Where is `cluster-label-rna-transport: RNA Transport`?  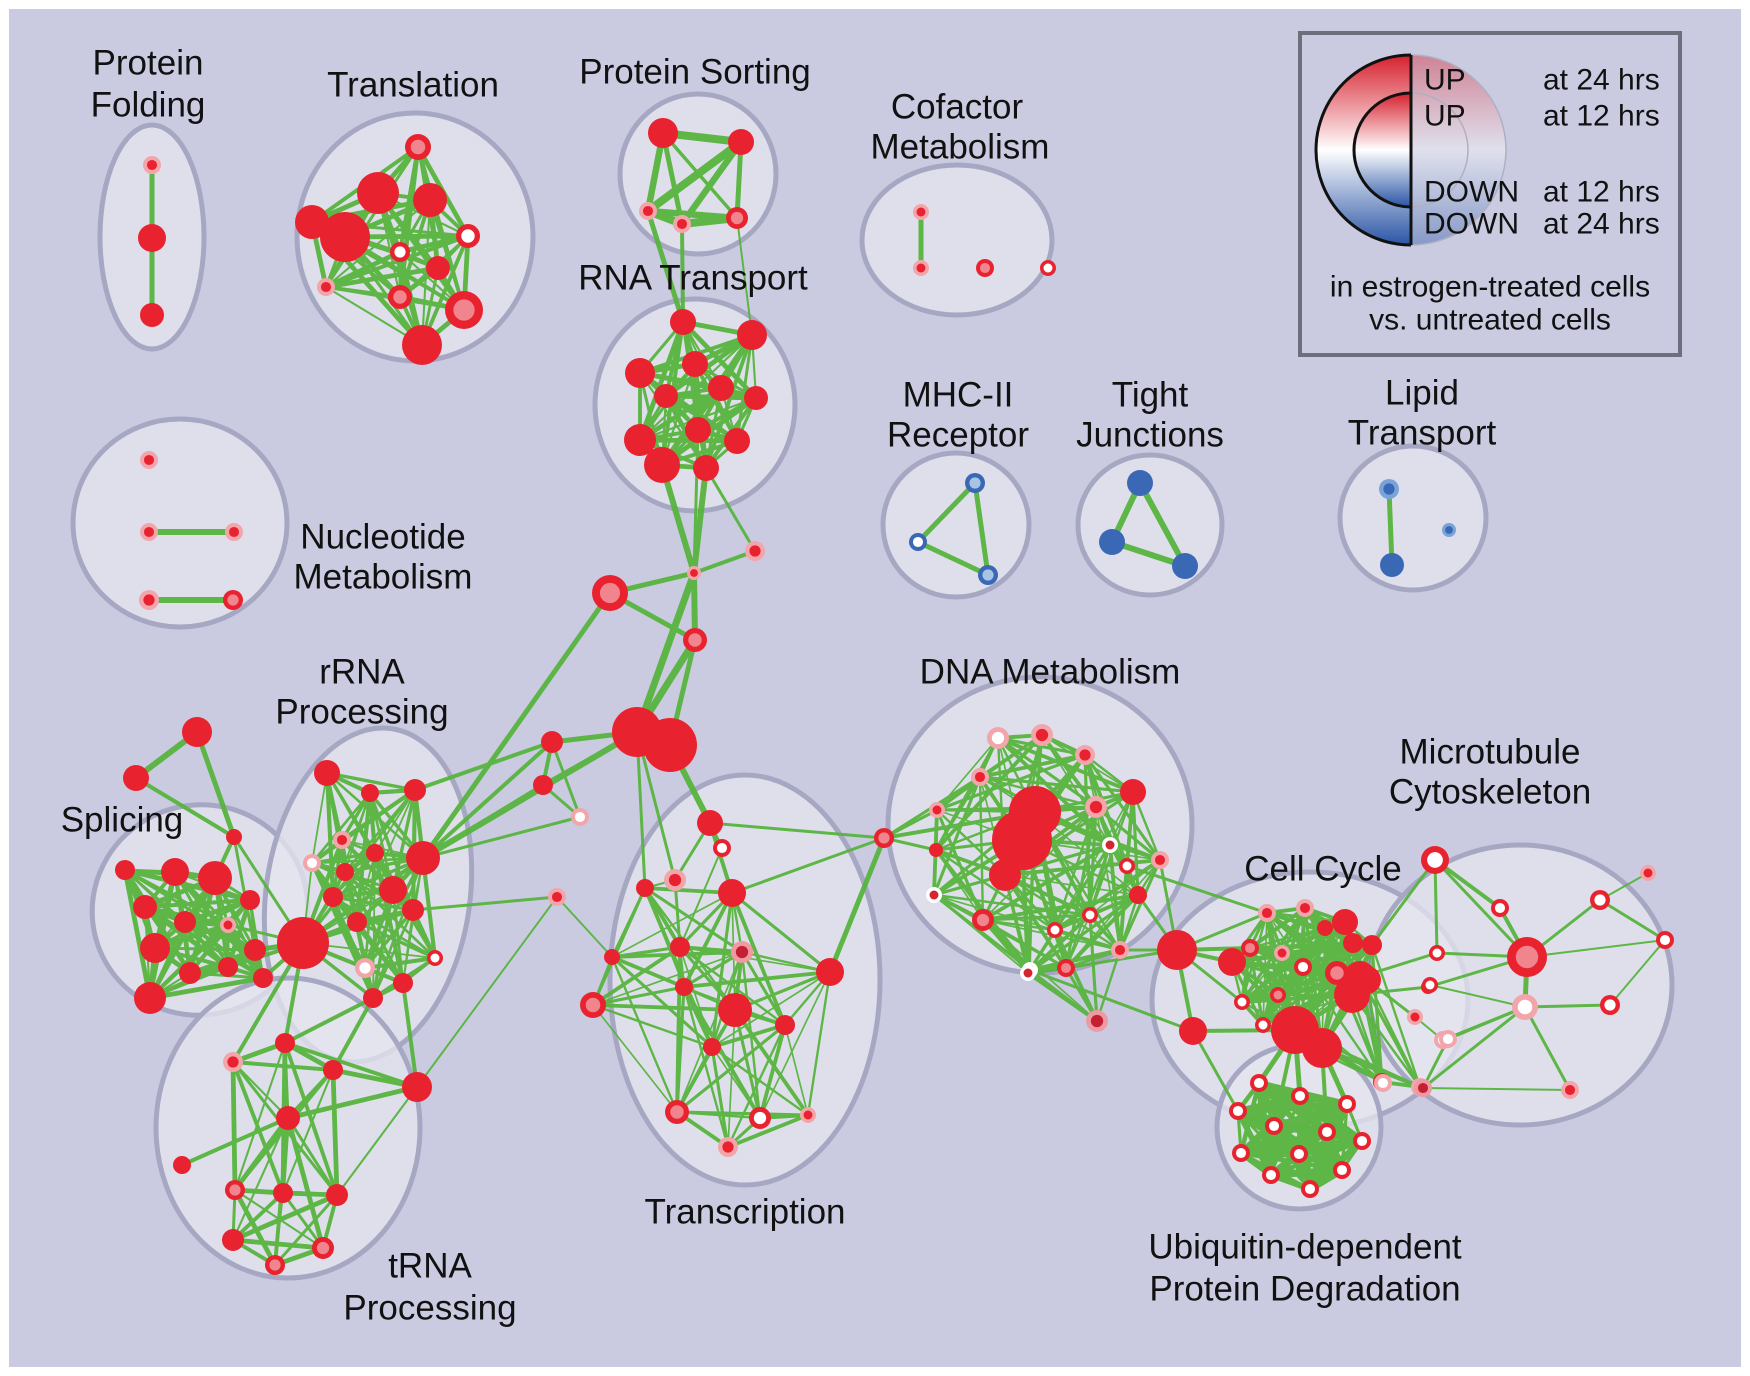 cluster-label-rna-transport: RNA Transport is located at coordinates (693, 278).